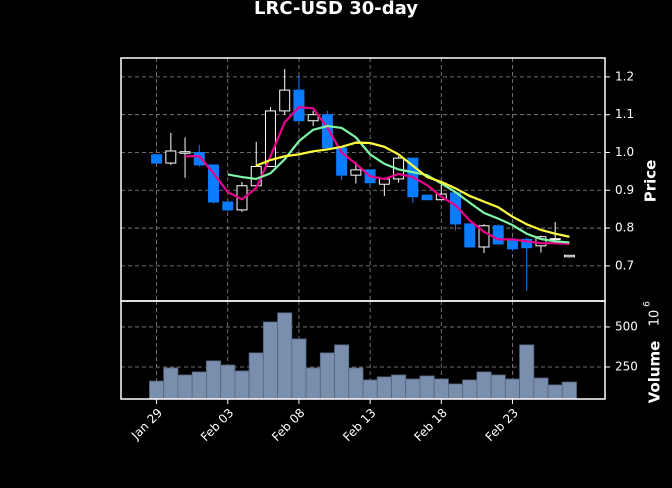 This screenshot has width=672, height=488. What do you see at coordinates (655, 318) in the screenshot?
I see `volume-multiplier: 10` at bounding box center [655, 318].